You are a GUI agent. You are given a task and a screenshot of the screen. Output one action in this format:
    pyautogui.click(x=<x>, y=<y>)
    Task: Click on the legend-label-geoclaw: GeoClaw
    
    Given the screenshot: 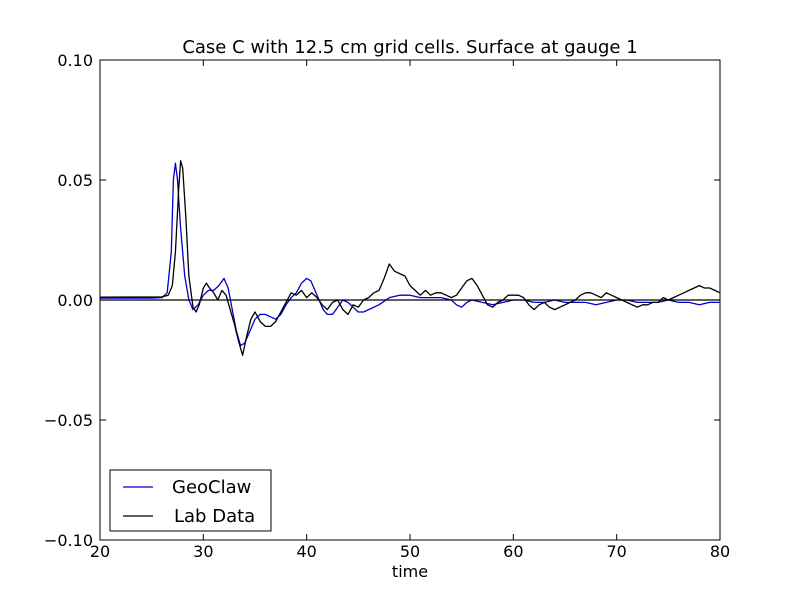 What is the action you would take?
    pyautogui.click(x=211, y=487)
    